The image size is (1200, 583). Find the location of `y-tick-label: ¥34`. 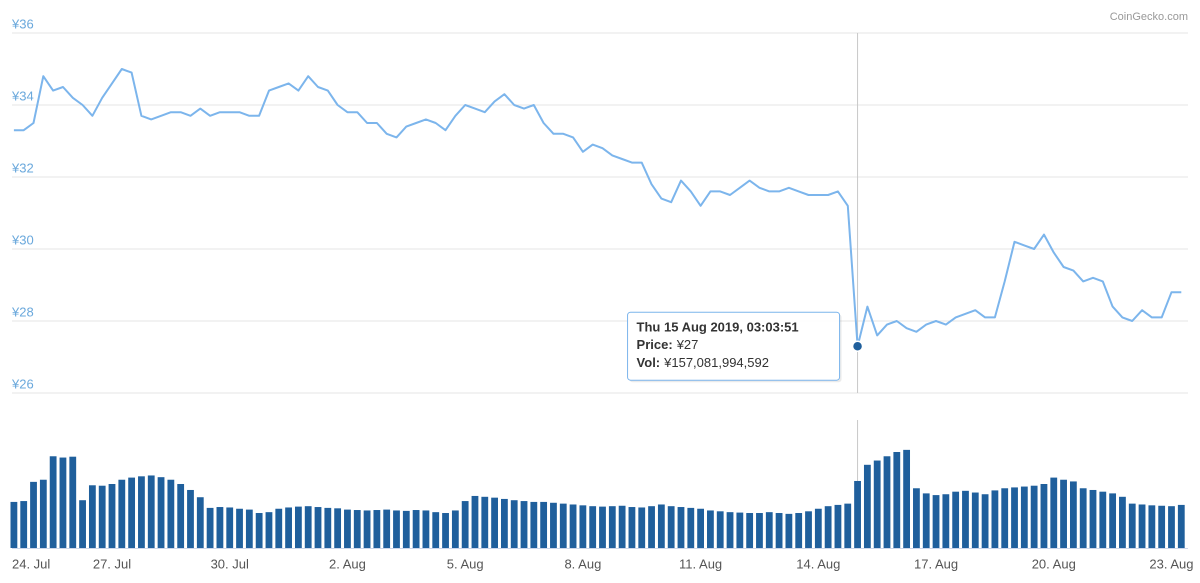

y-tick-label: ¥34 is located at coordinates (22, 95).